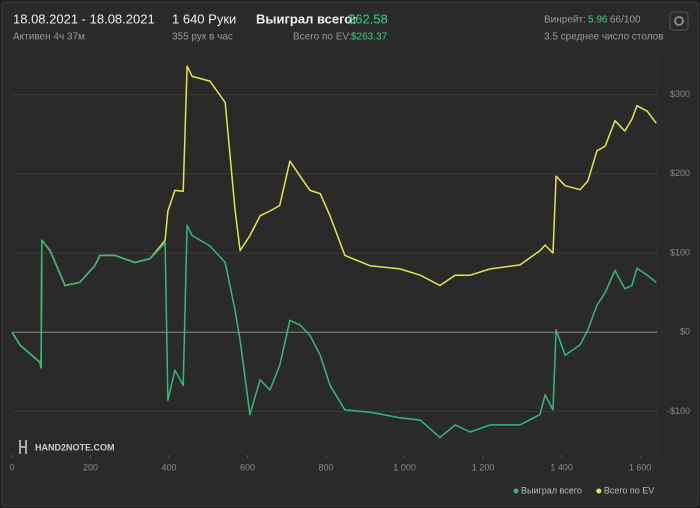 This screenshot has height=508, width=700. What do you see at coordinates (640, 467) in the screenshot?
I see `x-tick-label: 1 600` at bounding box center [640, 467].